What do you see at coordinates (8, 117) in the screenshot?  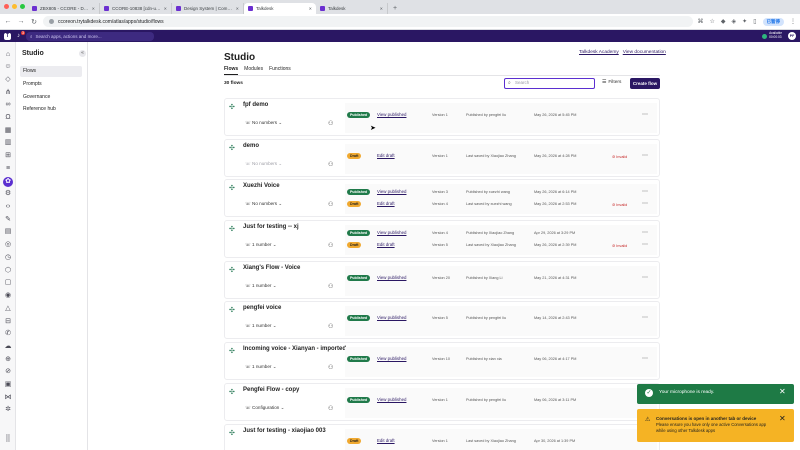 I see `headset-icon: Ω` at bounding box center [8, 117].